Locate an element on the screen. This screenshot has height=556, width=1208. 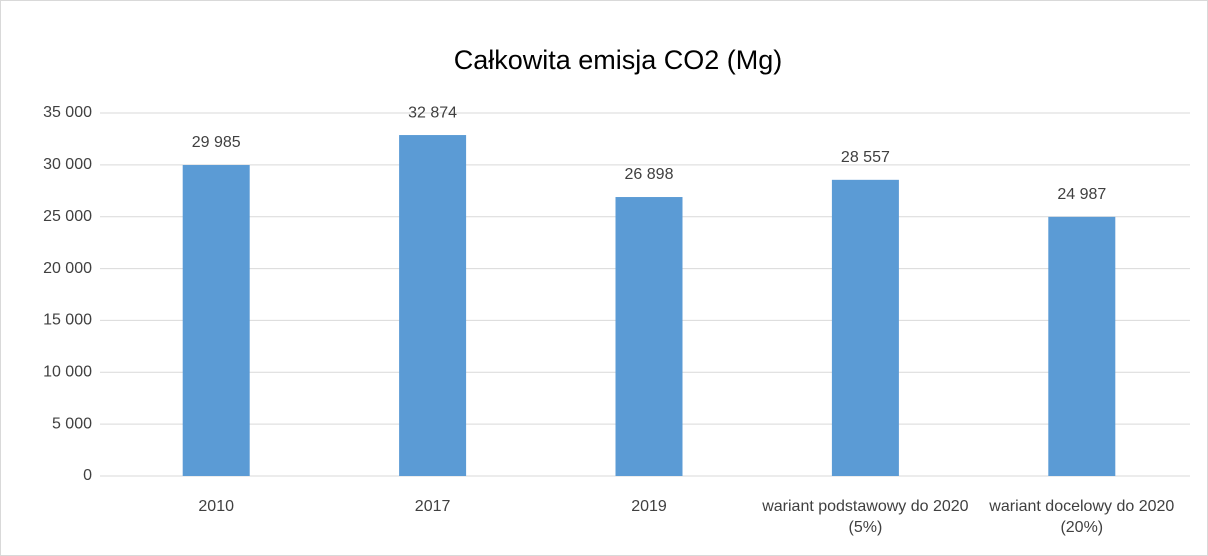
chart-title: Całkowita emisja CO2 (Mg) is located at coordinates (618, 60).